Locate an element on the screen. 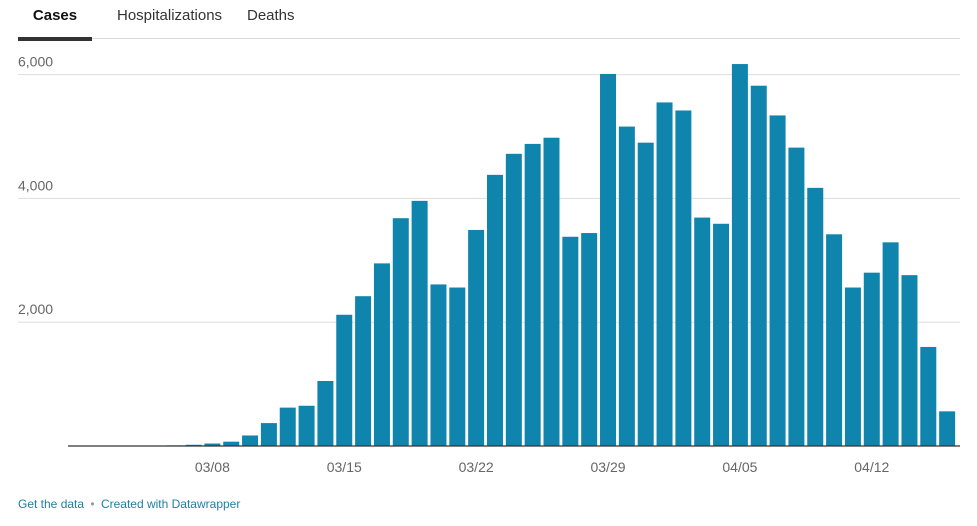  bar-03/29 is located at coordinates (608, 259).